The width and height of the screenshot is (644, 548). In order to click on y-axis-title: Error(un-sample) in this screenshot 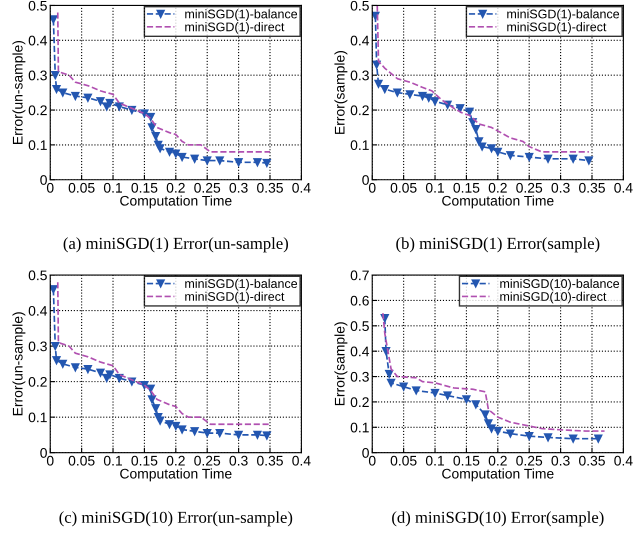, I will do `click(19, 364)`.